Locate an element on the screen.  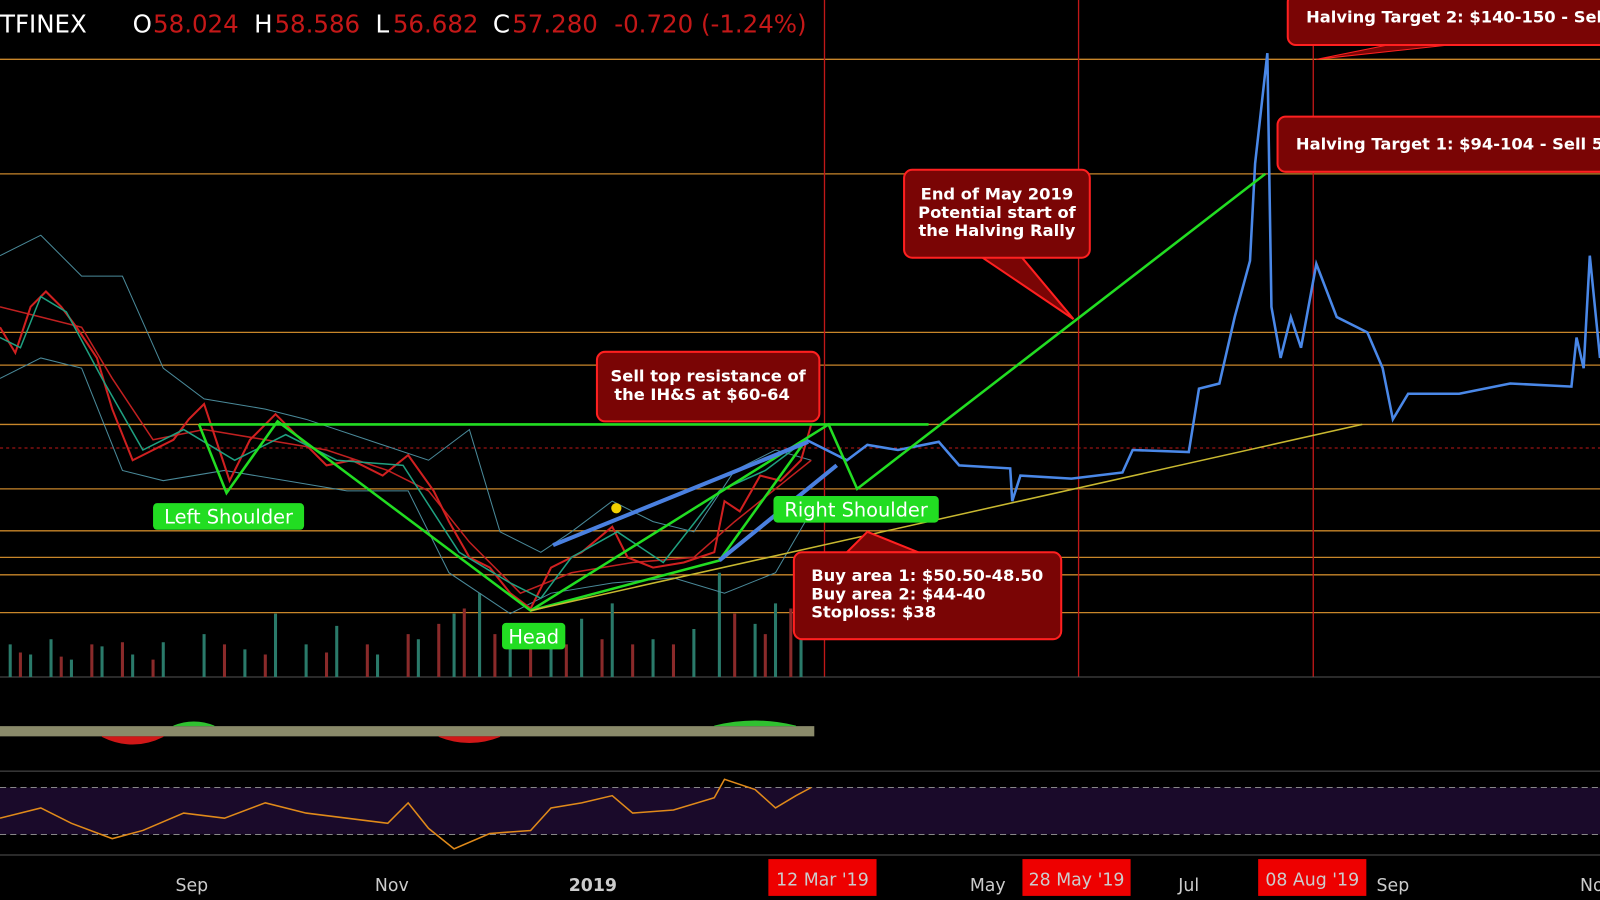
x-tick-label: No is located at coordinates (1590, 886).